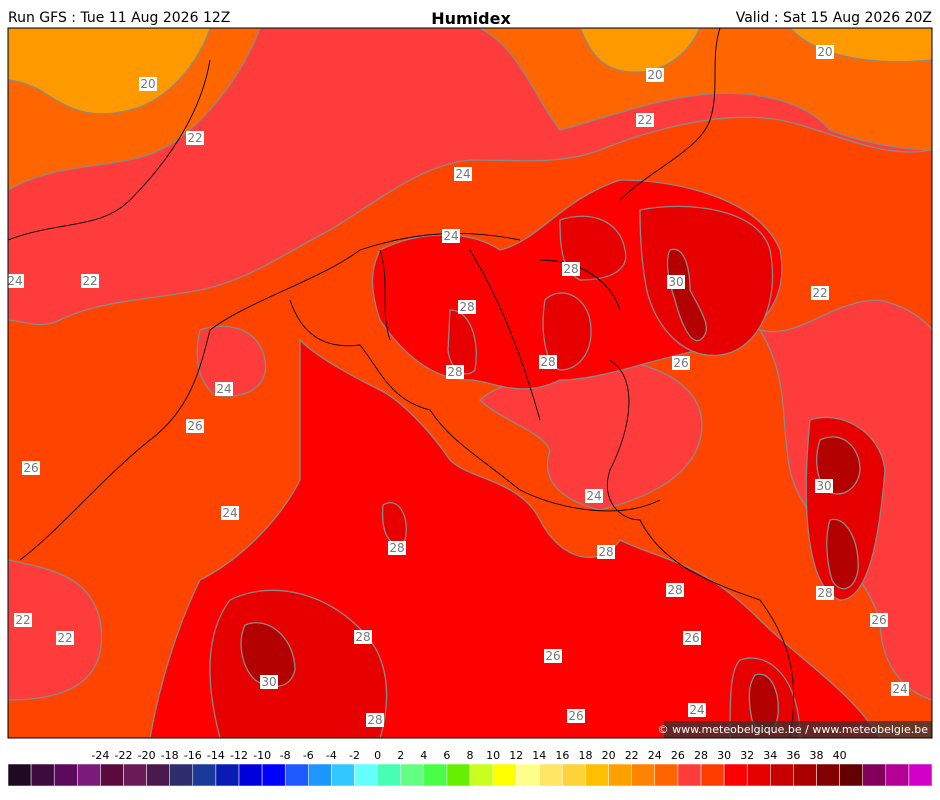 This screenshot has height=800, width=940. Describe the element at coordinates (285, 755) in the screenshot. I see `colorbar-label: -8` at that location.